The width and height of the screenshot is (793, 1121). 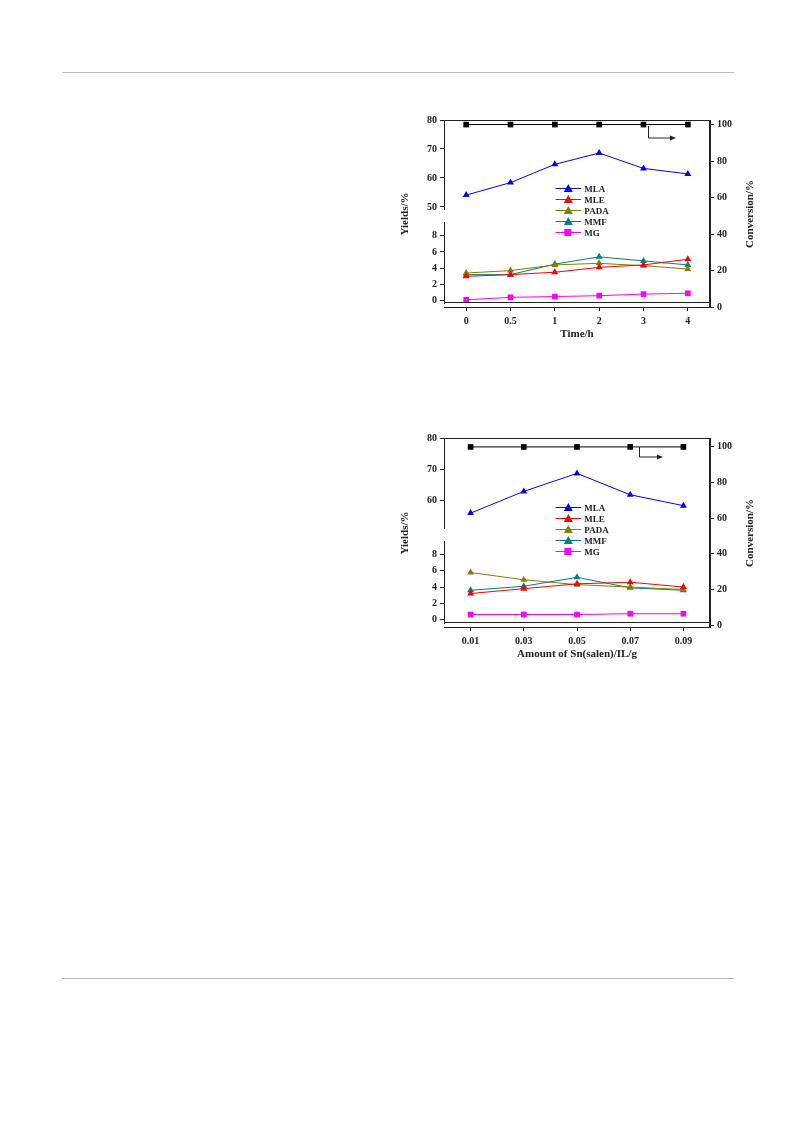 I want to click on x-tick-label: 3, so click(x=643, y=320).